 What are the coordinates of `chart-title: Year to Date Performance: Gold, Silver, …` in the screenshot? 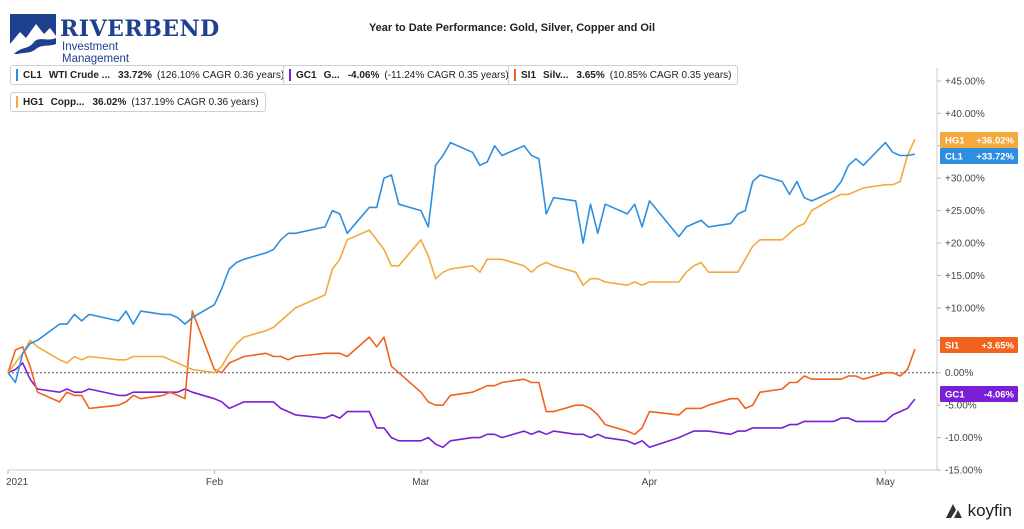 It's located at (512, 28).